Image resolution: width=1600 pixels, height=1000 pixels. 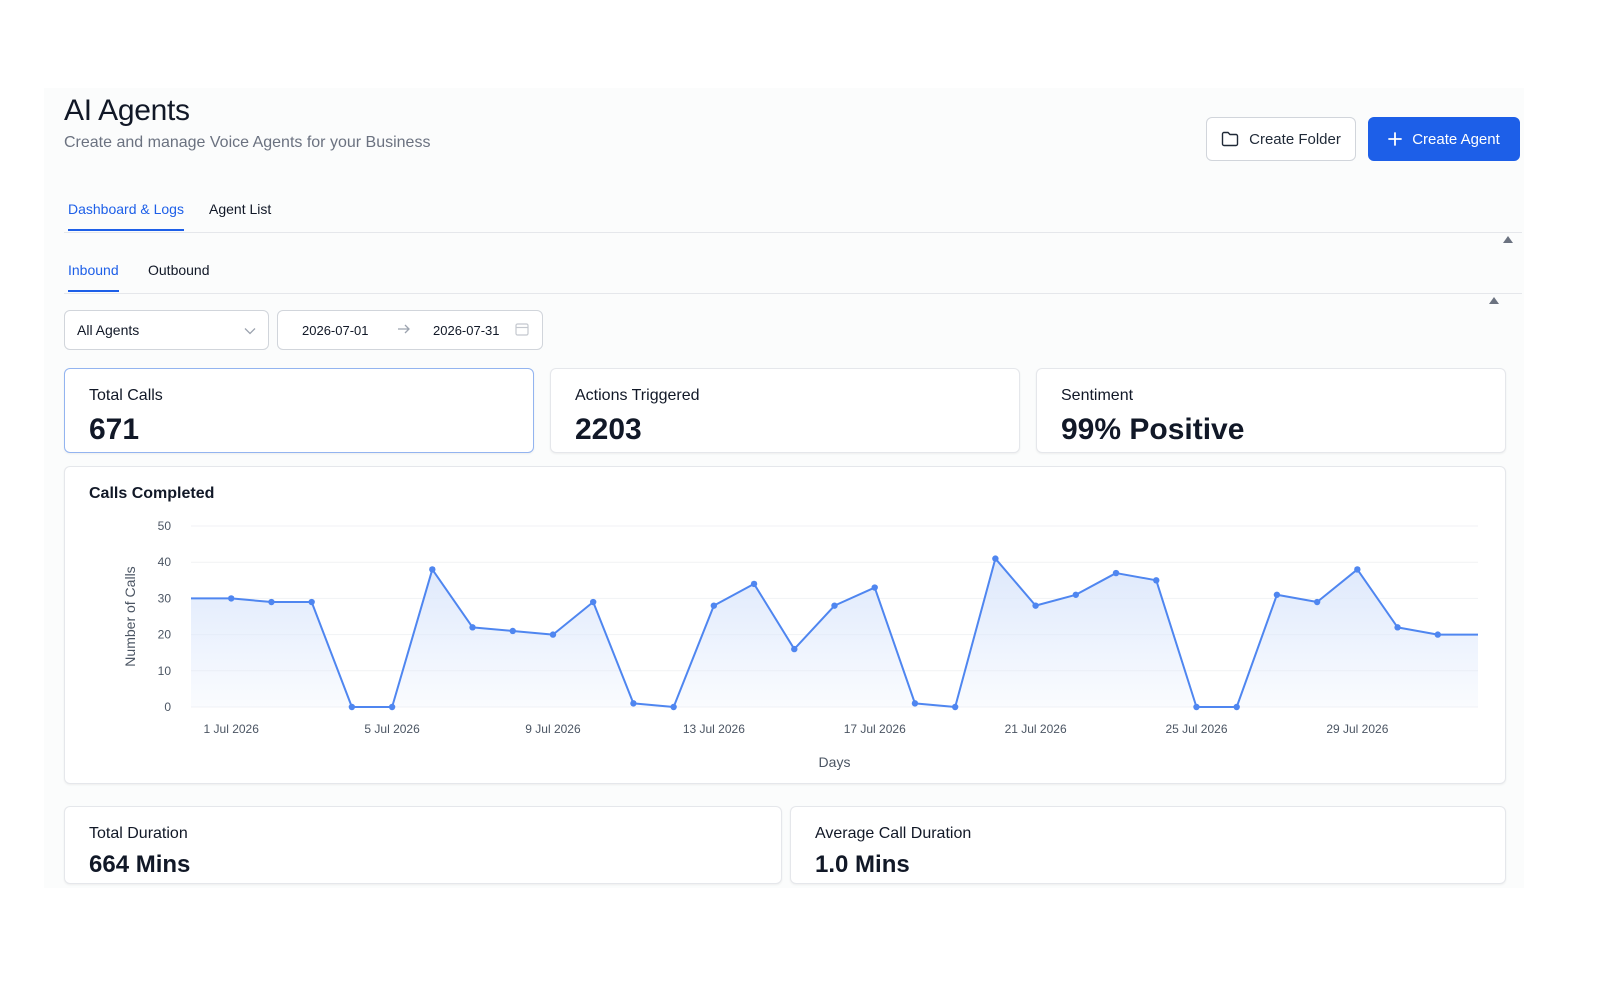 I want to click on x-tick-label: 25 Jul 2026, so click(x=1196, y=729).